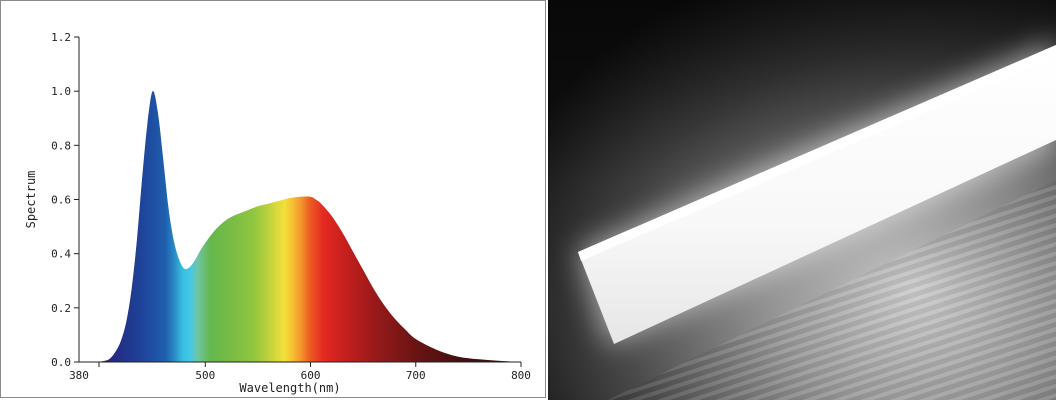 The width and height of the screenshot is (1056, 400). Describe the element at coordinates (31, 200) in the screenshot. I see `y-axis-title: Spectrum` at that location.